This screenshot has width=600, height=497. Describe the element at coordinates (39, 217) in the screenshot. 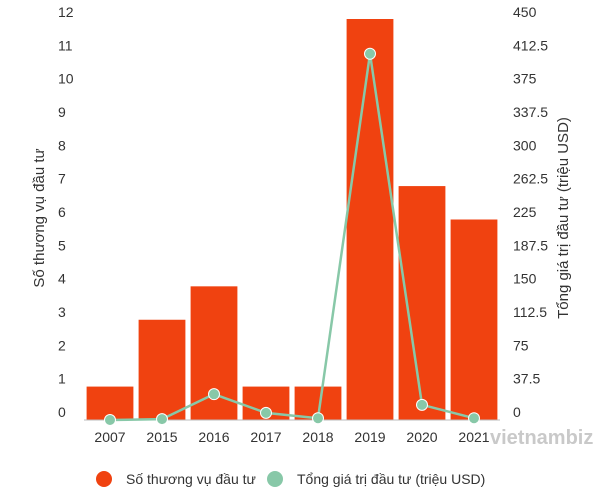

I see `y-axis-title-left: Số thương vụ đầu tư` at that location.